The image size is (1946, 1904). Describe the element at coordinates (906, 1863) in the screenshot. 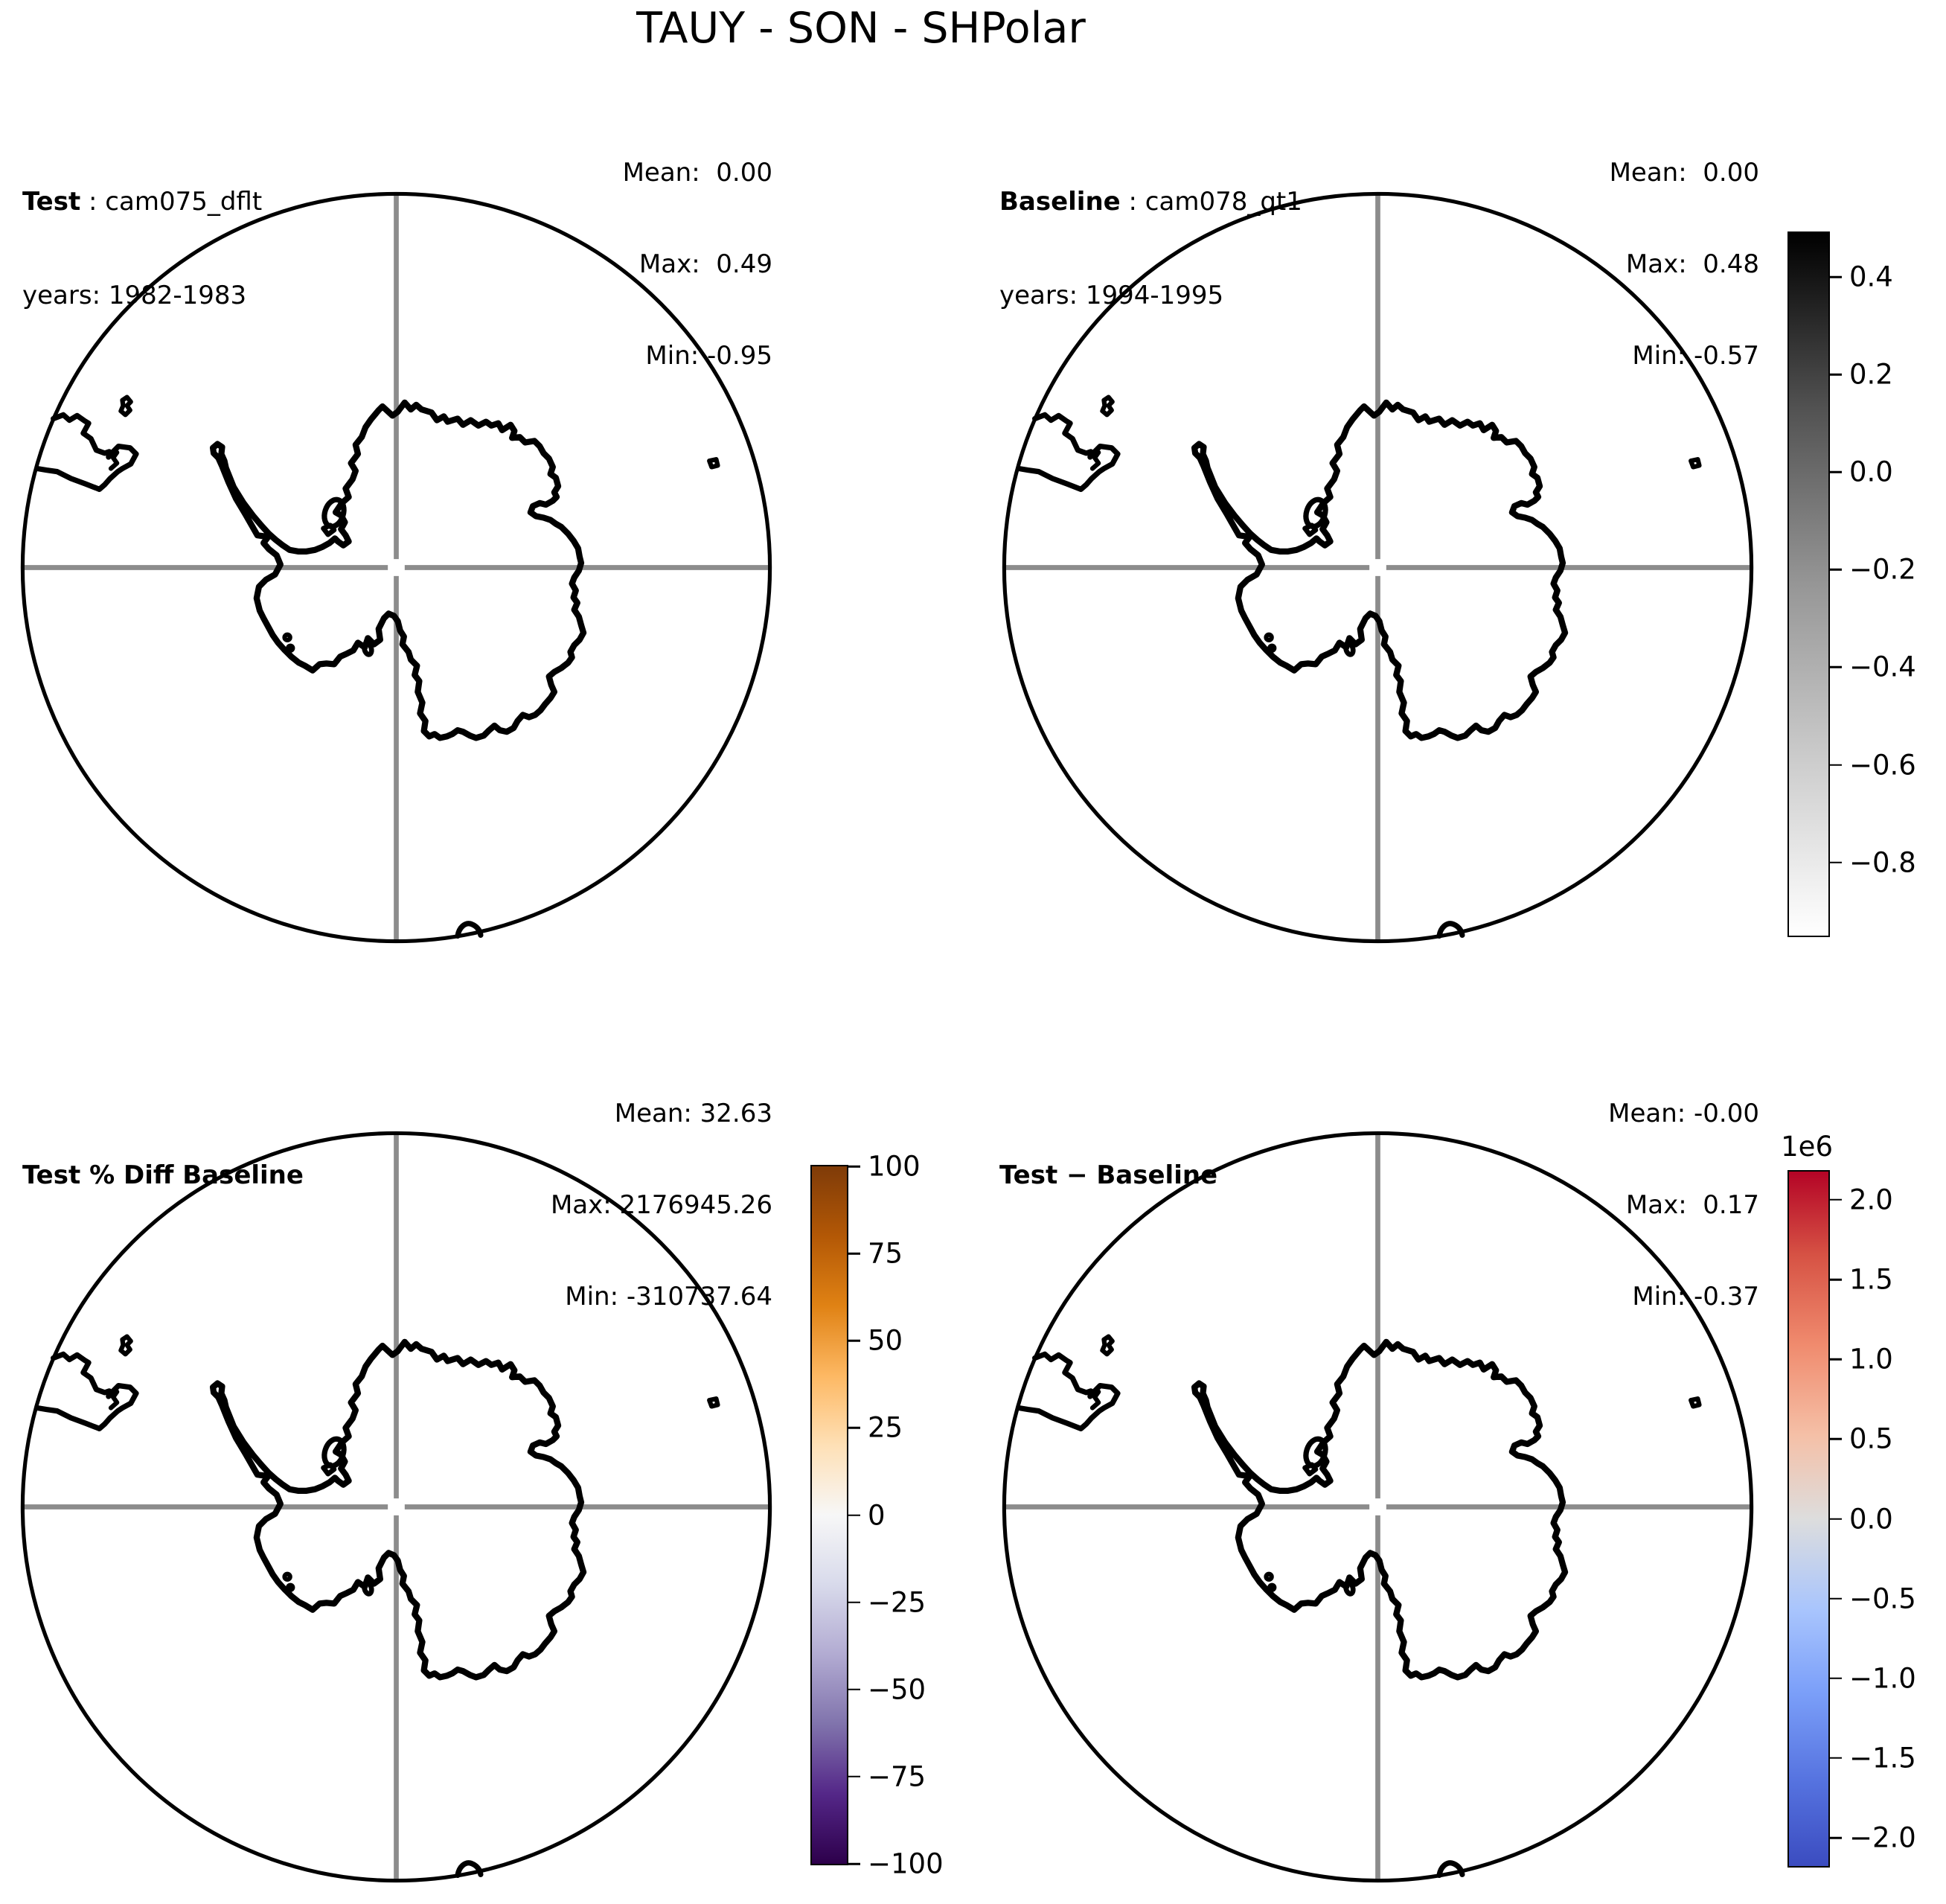

I see `colorbar-tick-label: −100` at that location.